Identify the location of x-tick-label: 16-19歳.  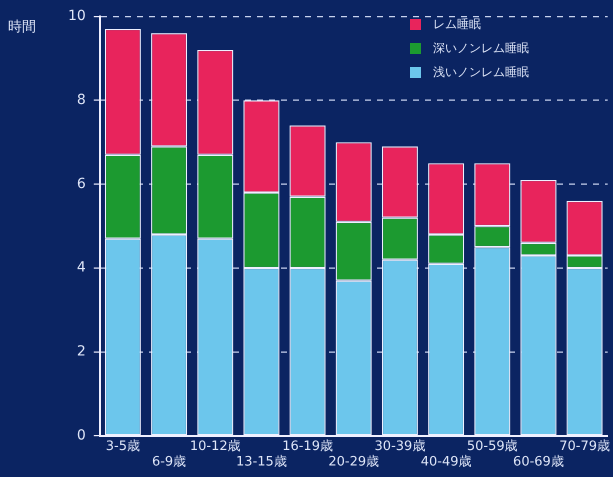
(307, 446).